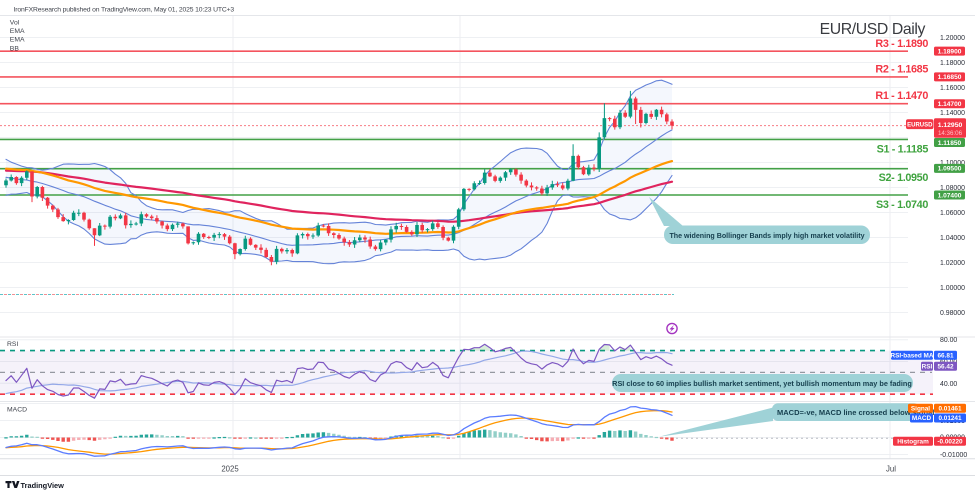 This screenshot has width=975, height=494. I want to click on svg-text: S2- 1.0950, so click(904, 178).